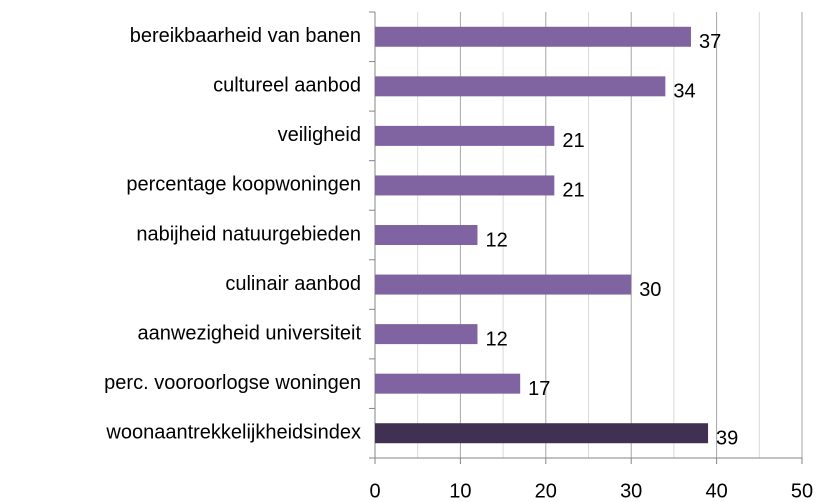 This screenshot has height=502, width=819. What do you see at coordinates (319, 135) in the screenshot?
I see `y-tick-label: veiligheid` at bounding box center [319, 135].